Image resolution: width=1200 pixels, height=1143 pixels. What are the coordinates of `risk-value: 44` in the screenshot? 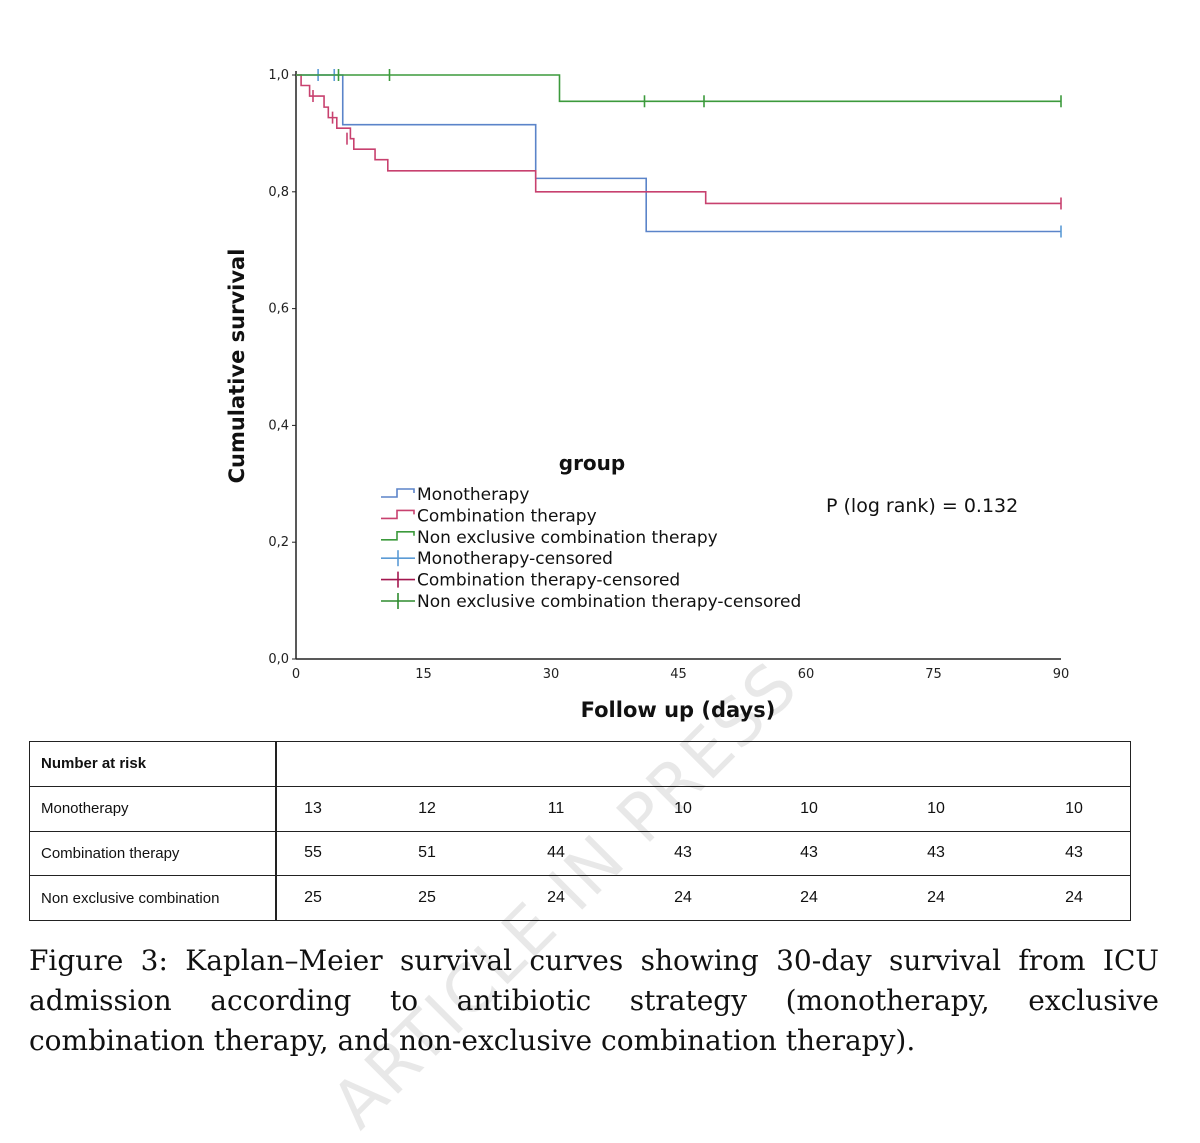 It's located at (556, 853).